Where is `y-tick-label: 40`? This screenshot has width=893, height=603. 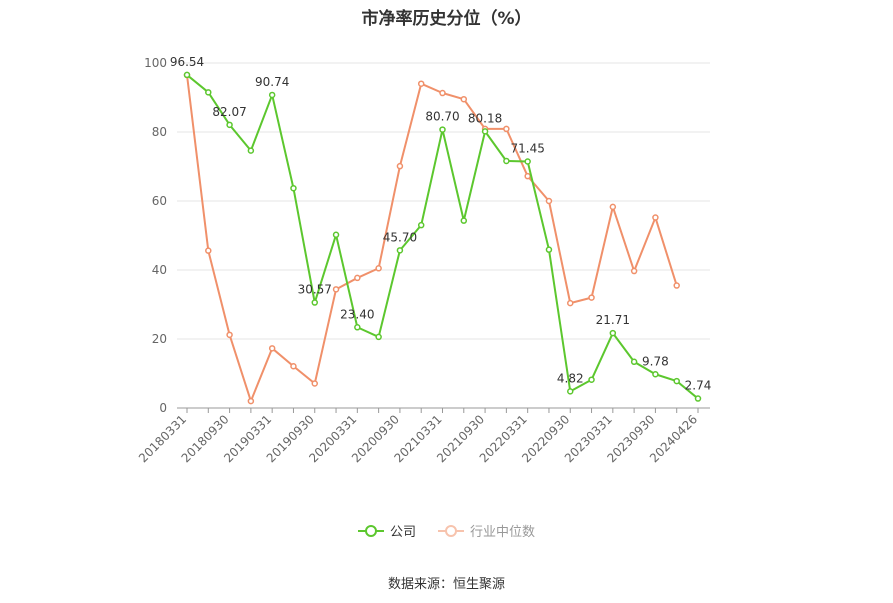
y-tick-label: 40 is located at coordinates (159, 270).